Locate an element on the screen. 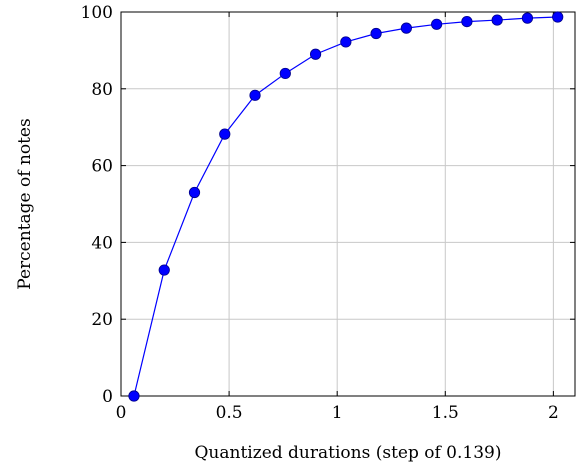 The height and width of the screenshot is (470, 577). y-axis-title: Percentage of notes is located at coordinates (25, 203).